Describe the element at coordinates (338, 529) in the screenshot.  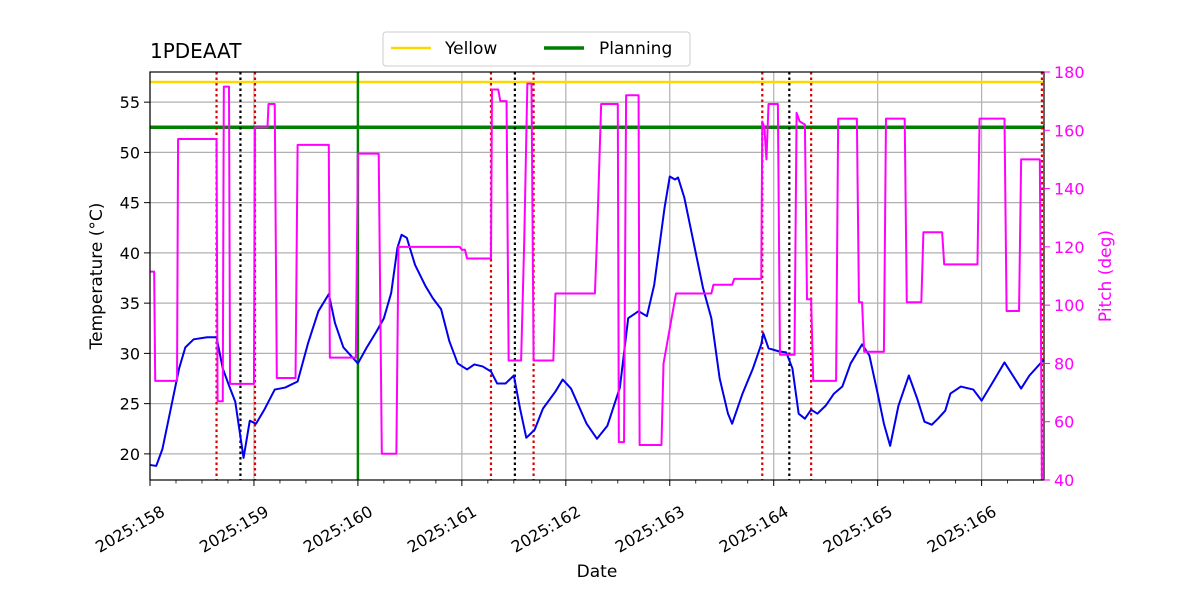
I see `x-tick-label: 2025:160` at that location.